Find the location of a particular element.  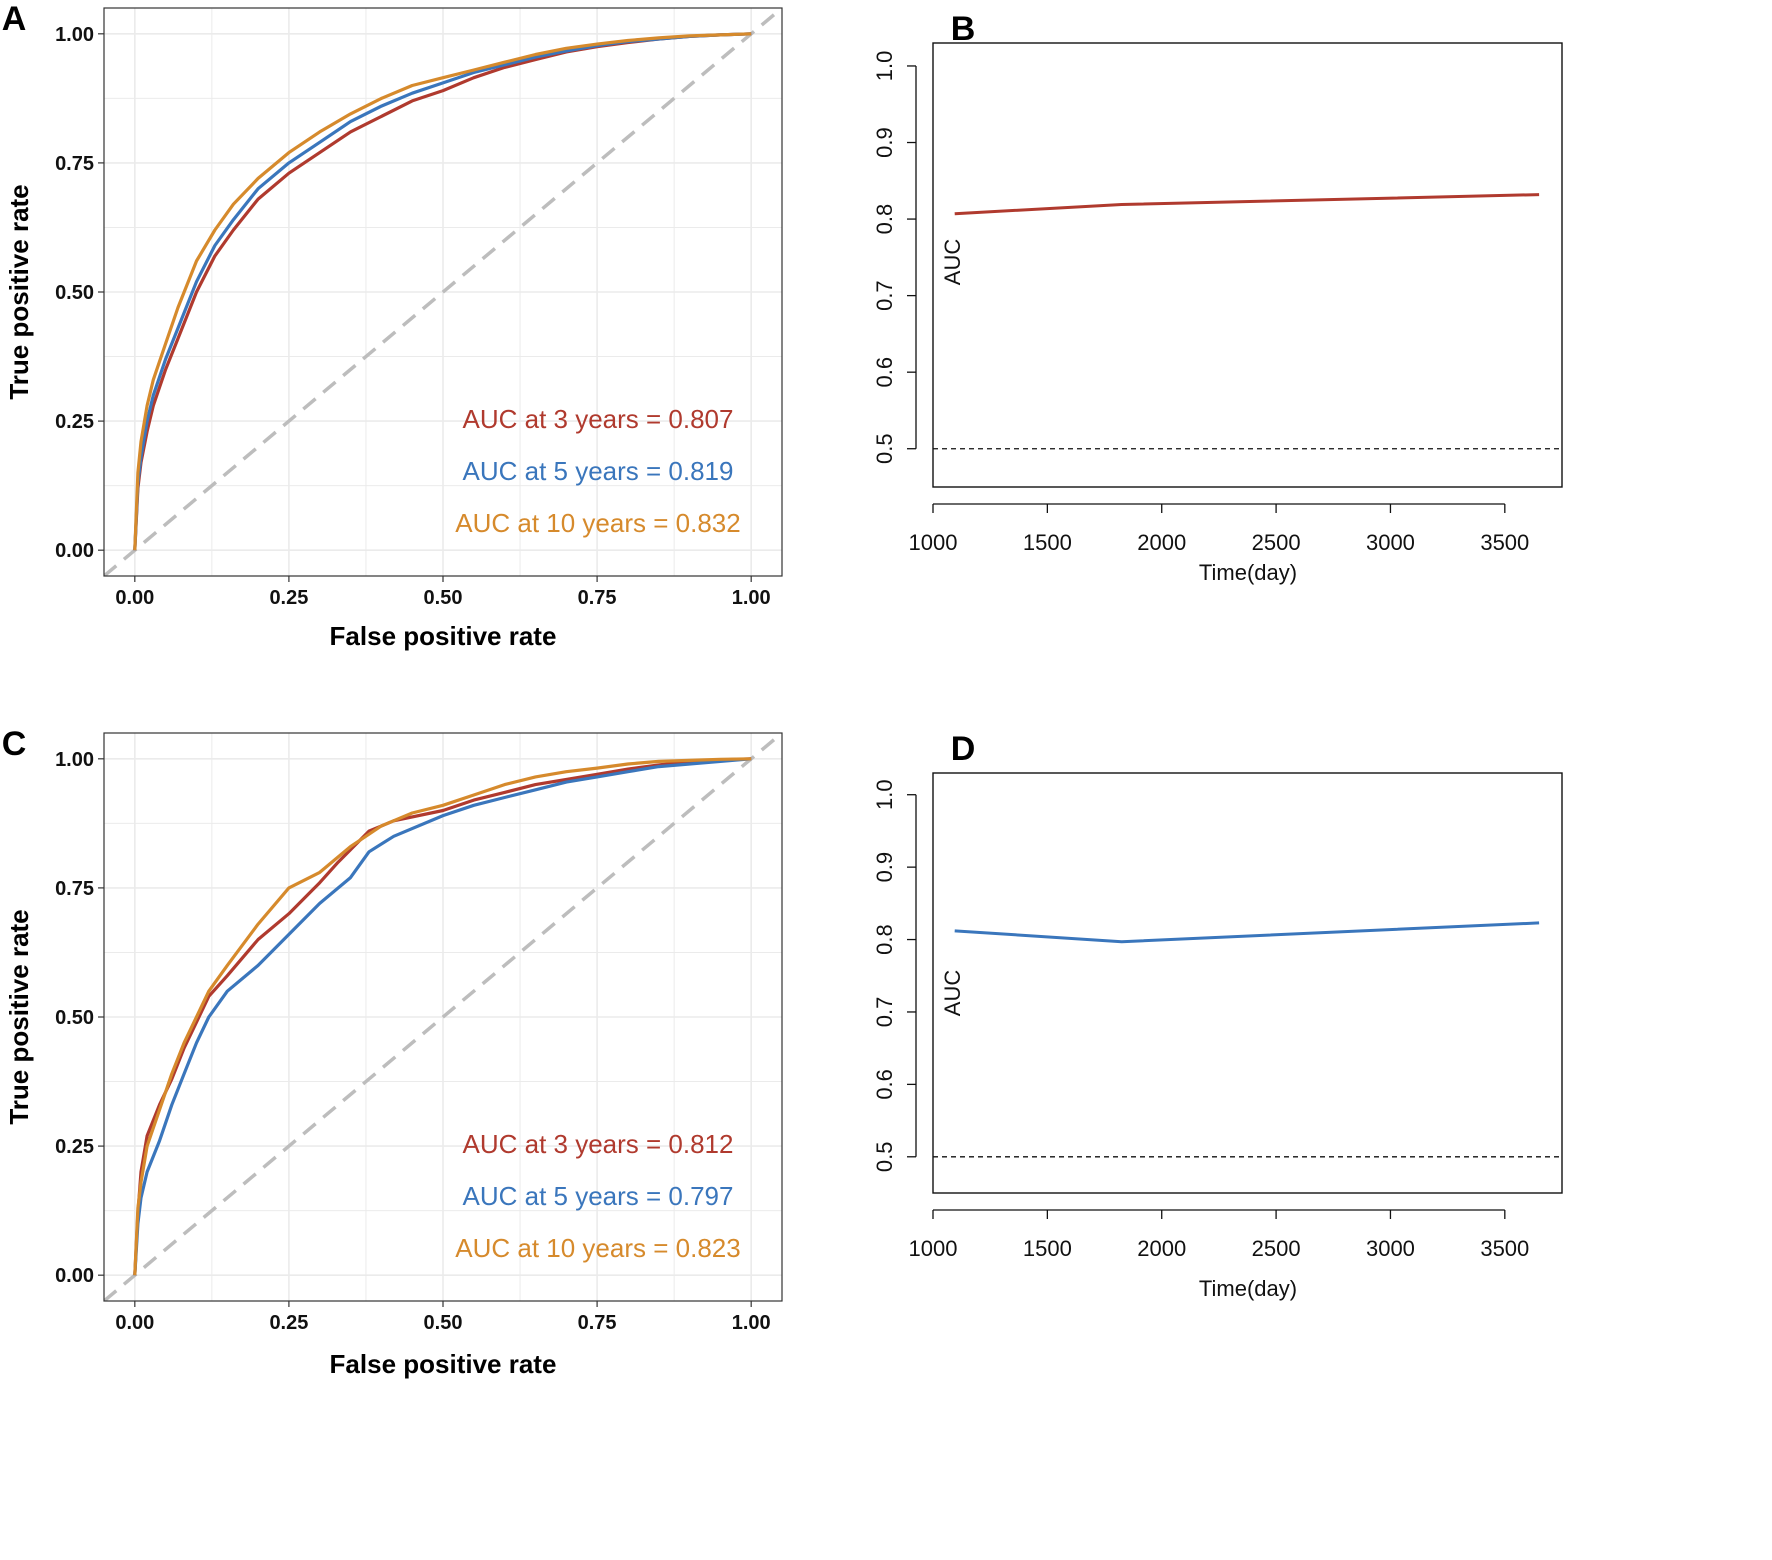

legend-entry-y10: AUC at 10 years = 0.823 is located at coordinates (597, 1248).